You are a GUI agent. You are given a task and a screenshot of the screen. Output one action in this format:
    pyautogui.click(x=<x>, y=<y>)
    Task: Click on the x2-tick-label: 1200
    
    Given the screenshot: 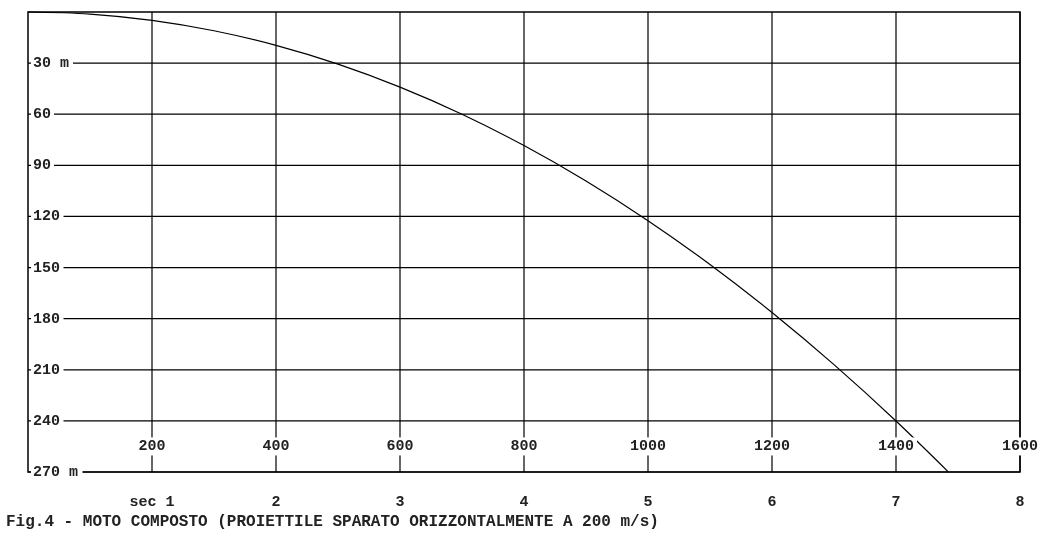 What is the action you would take?
    pyautogui.click(x=772, y=447)
    